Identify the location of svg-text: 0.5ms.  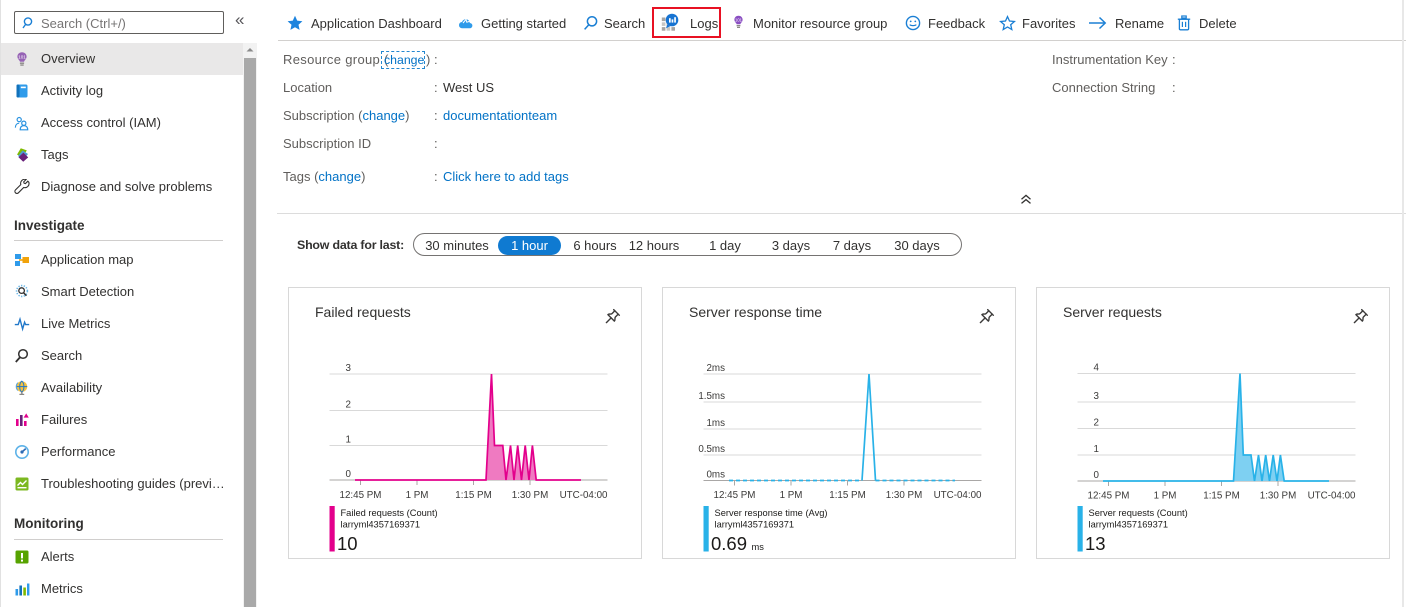
(711, 449).